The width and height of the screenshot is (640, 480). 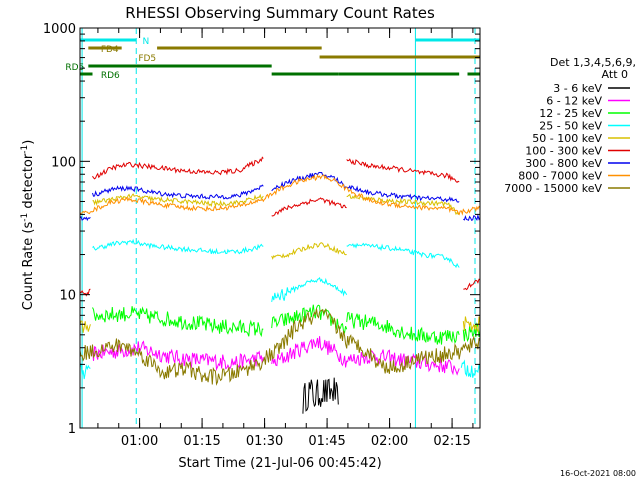 What do you see at coordinates (74, 68) in the screenshot?
I see `flag-label-rd5: RD5` at bounding box center [74, 68].